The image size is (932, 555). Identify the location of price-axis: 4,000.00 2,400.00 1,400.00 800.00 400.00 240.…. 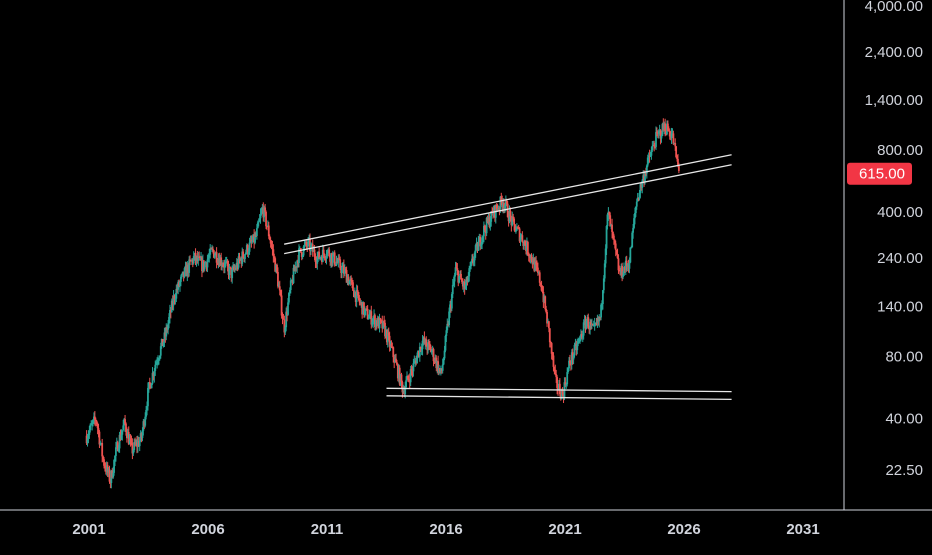
(894, 239).